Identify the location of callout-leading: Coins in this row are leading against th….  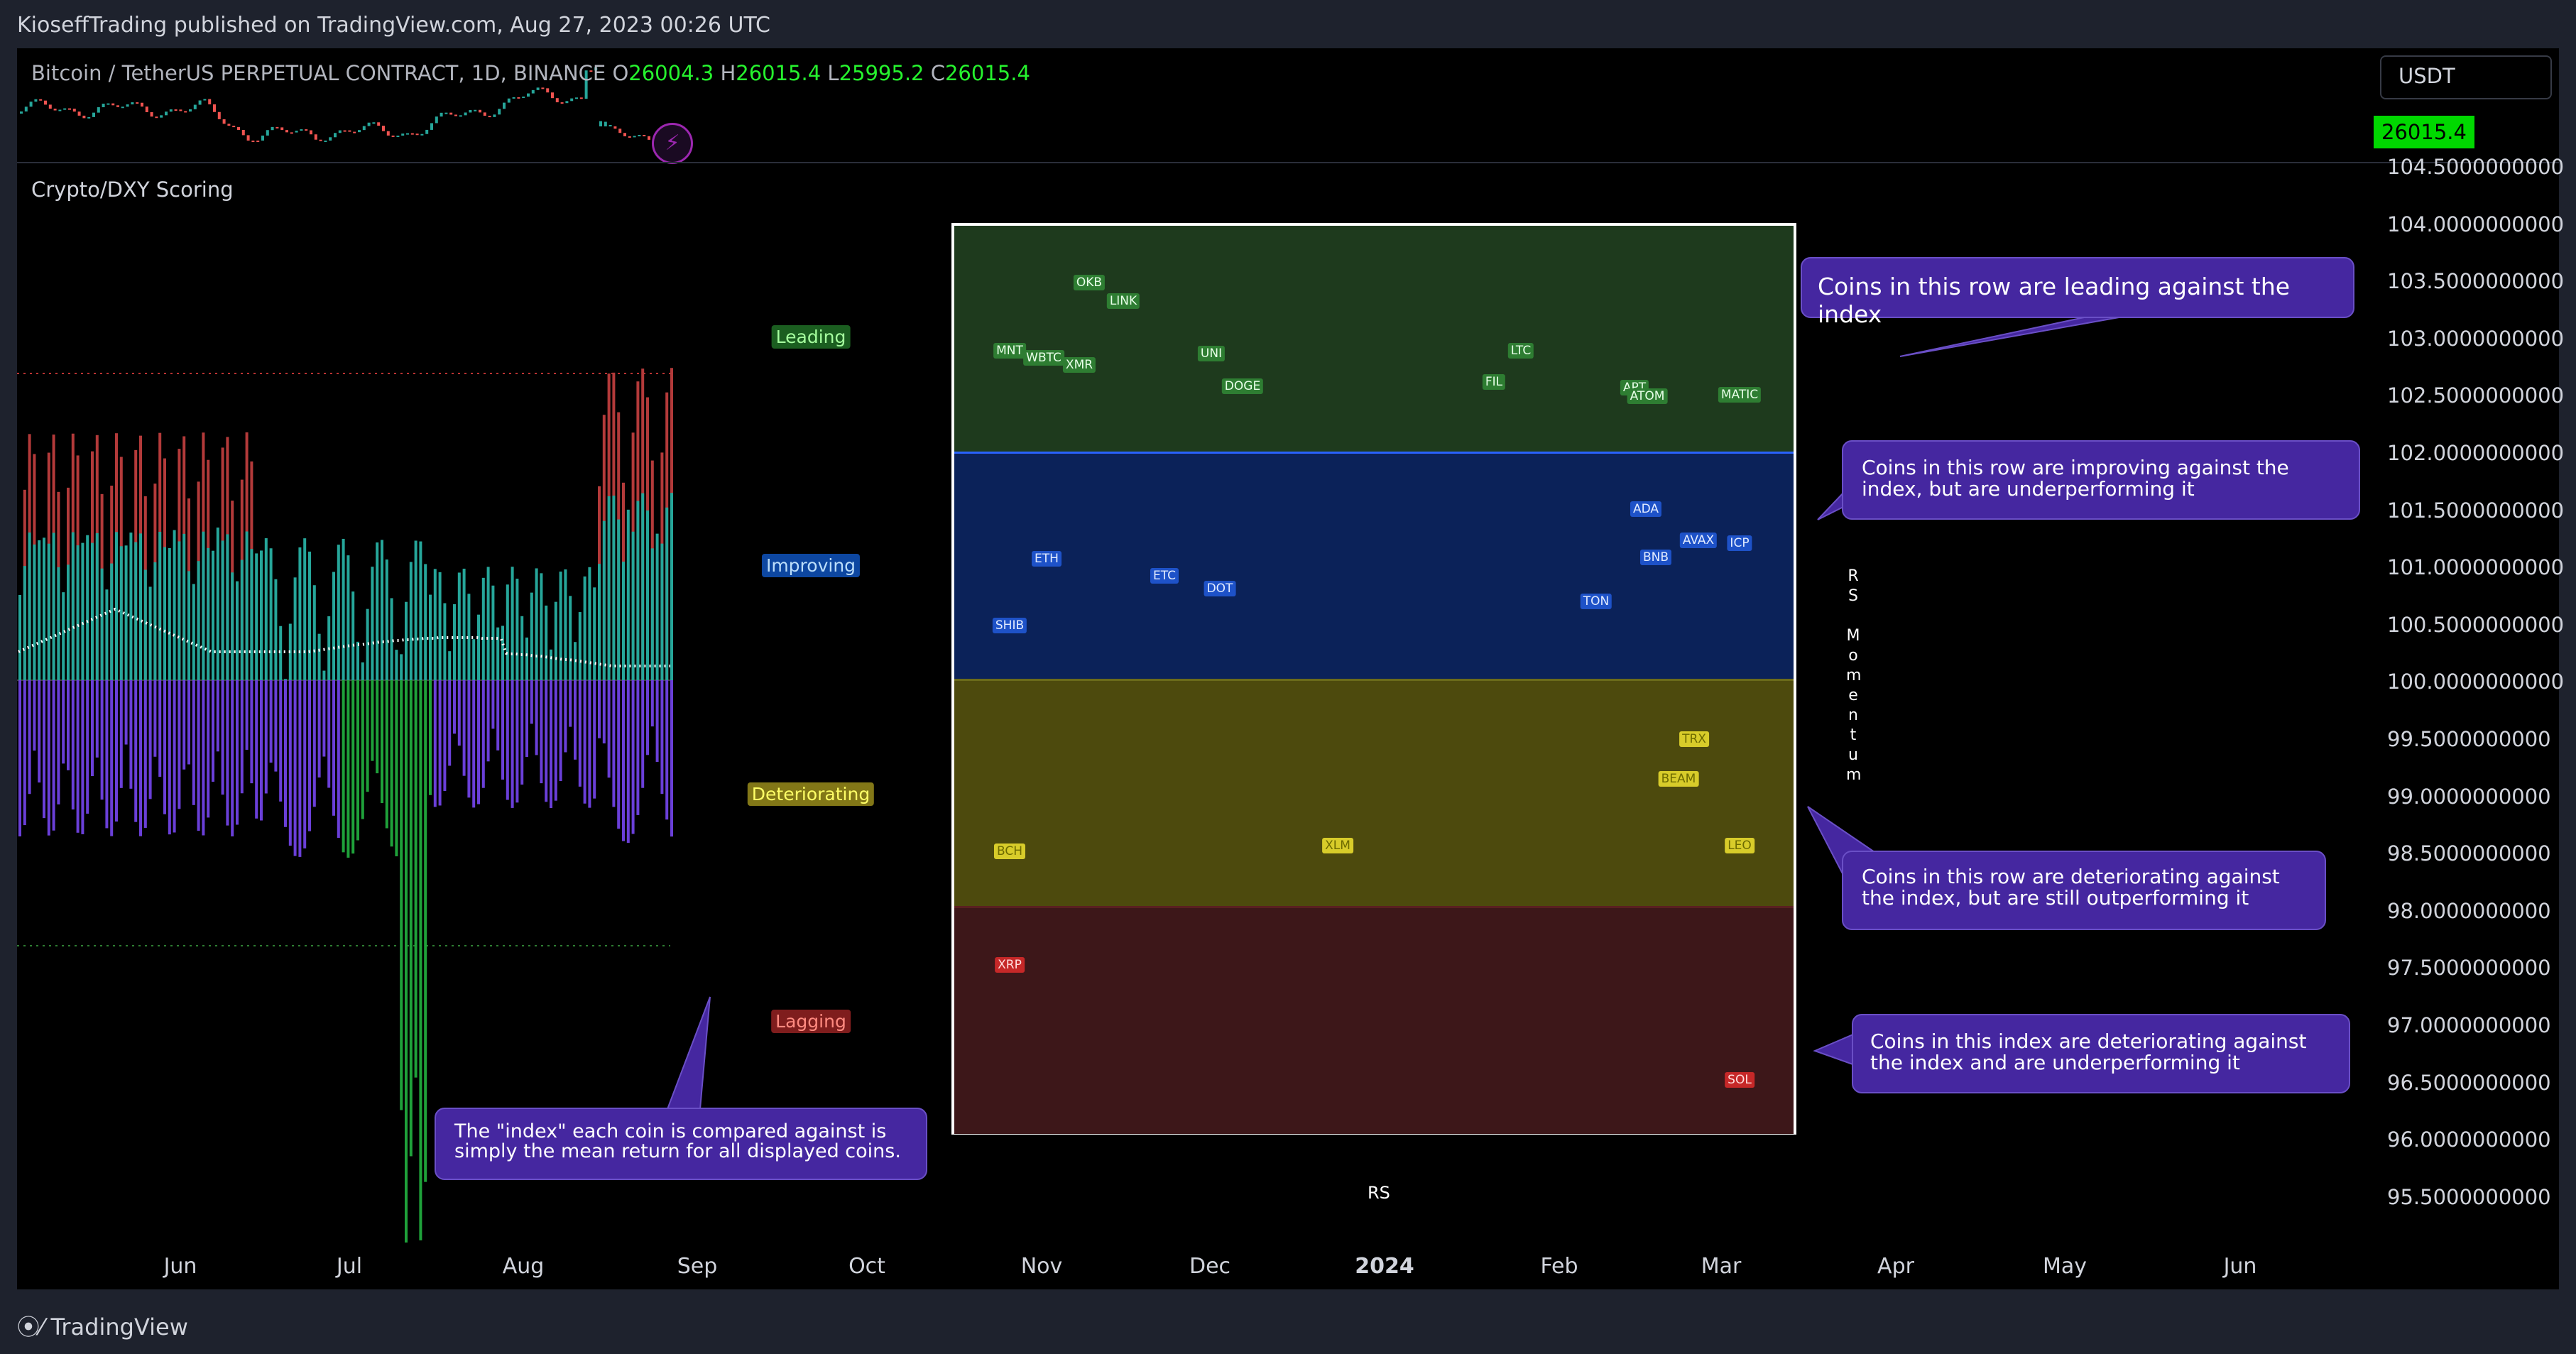
(2077, 292).